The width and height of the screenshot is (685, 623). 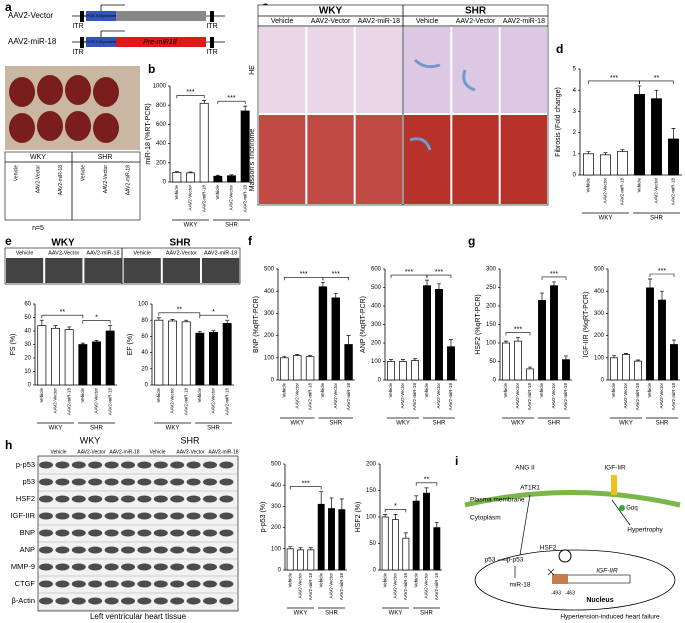 I want to click on shape, so click(x=212, y=42).